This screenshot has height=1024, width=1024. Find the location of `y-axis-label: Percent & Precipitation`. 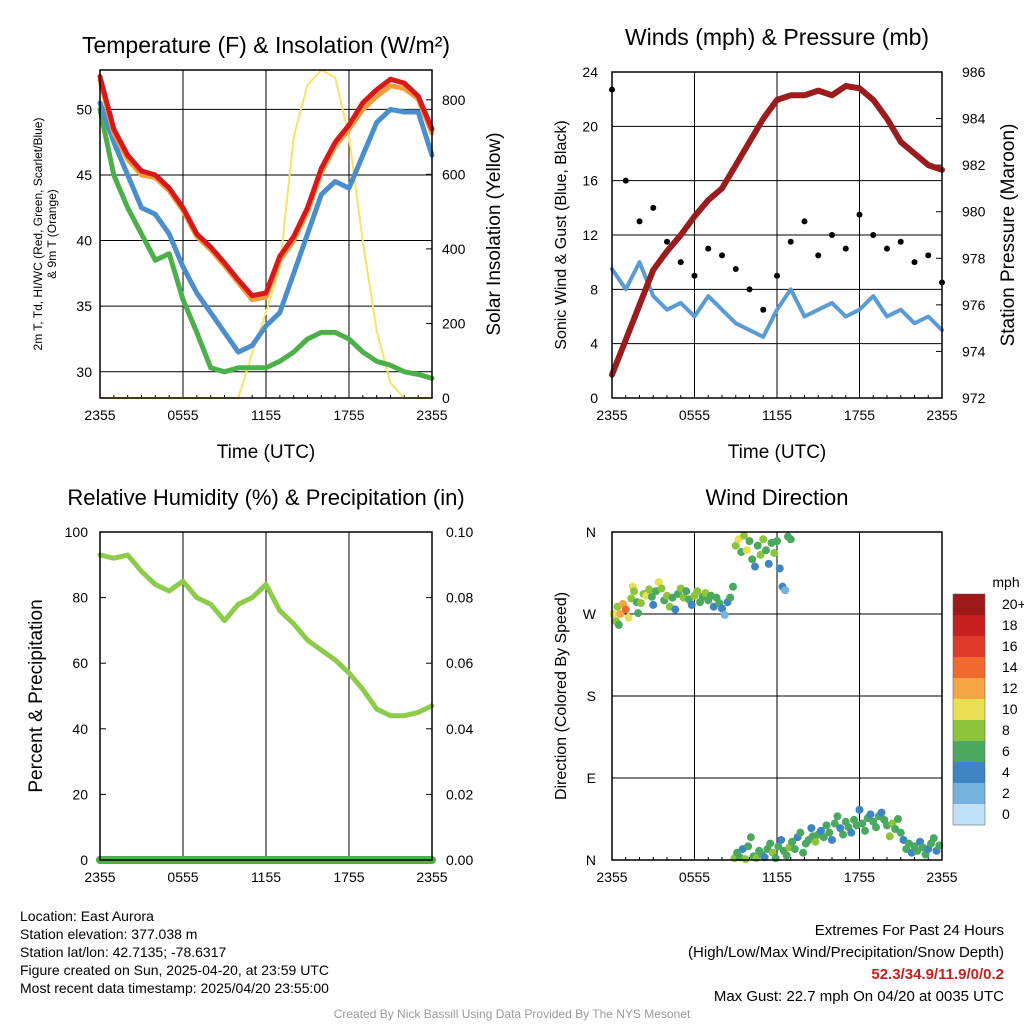

y-axis-label: Percent & Precipitation is located at coordinates (36, 695).